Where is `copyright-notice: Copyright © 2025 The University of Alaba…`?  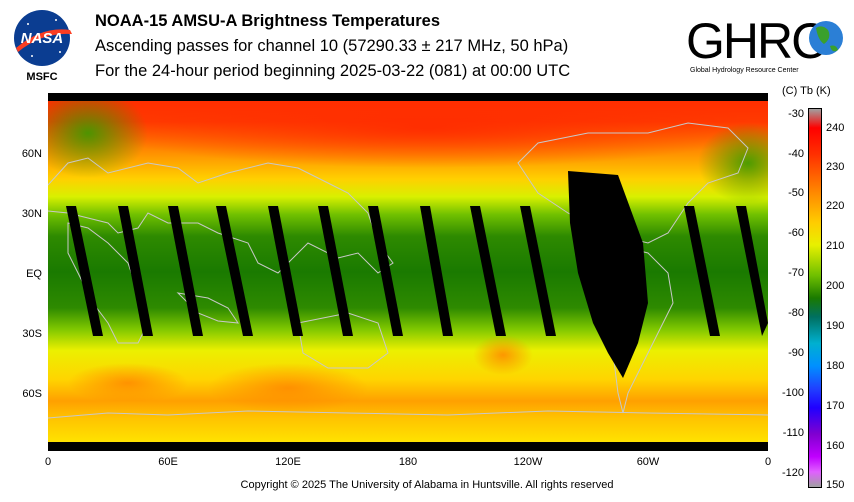 copyright-notice: Copyright © 2025 The University of Alaba… is located at coordinates (427, 485).